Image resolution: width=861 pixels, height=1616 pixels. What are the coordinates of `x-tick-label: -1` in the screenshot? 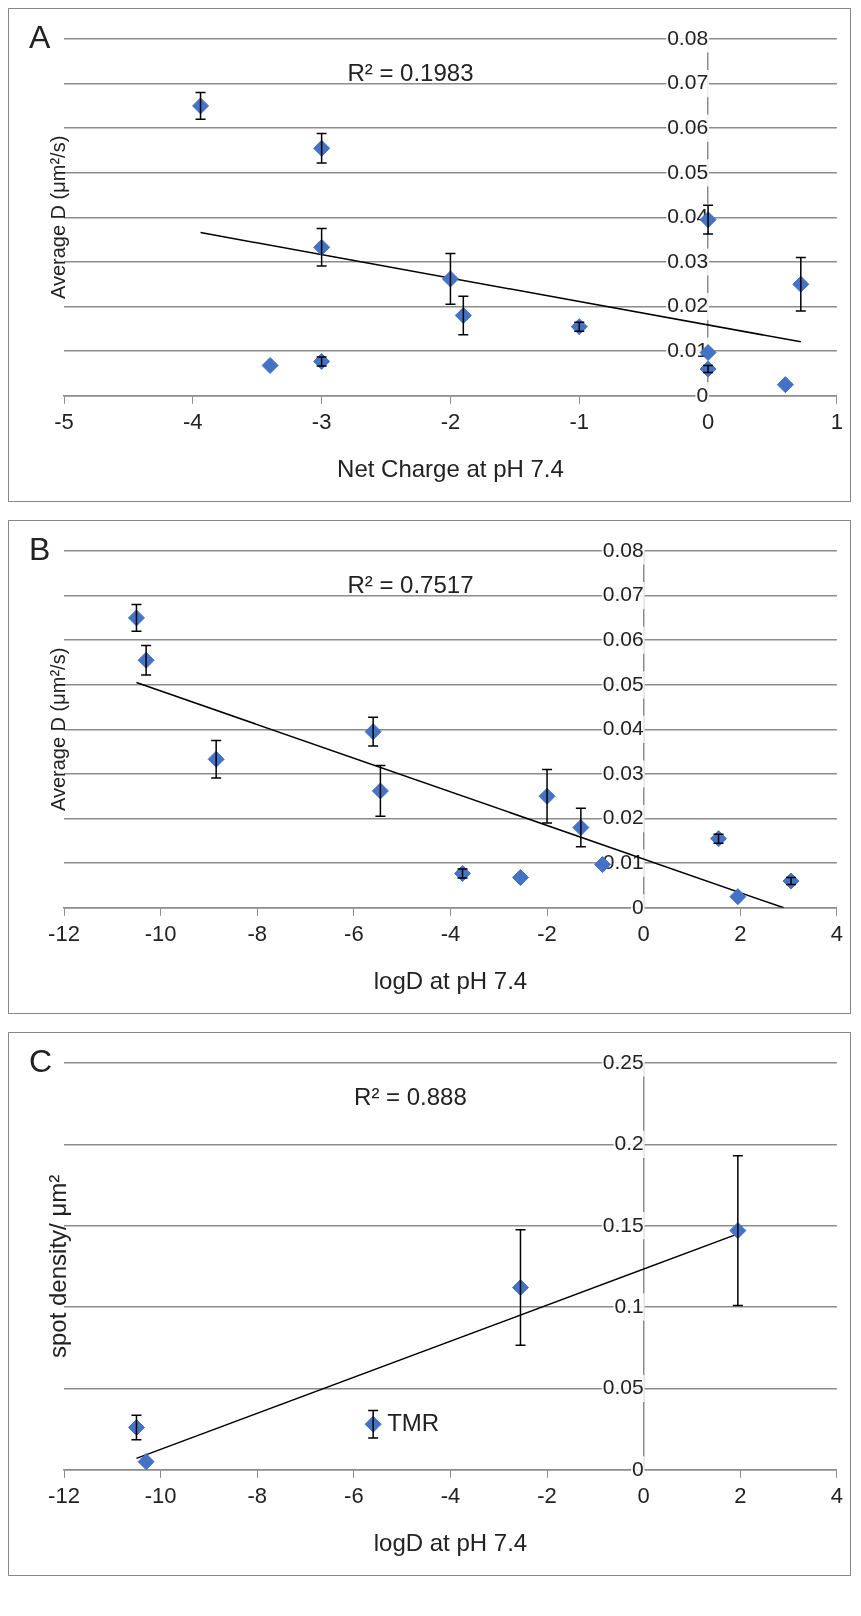 It's located at (579, 422).